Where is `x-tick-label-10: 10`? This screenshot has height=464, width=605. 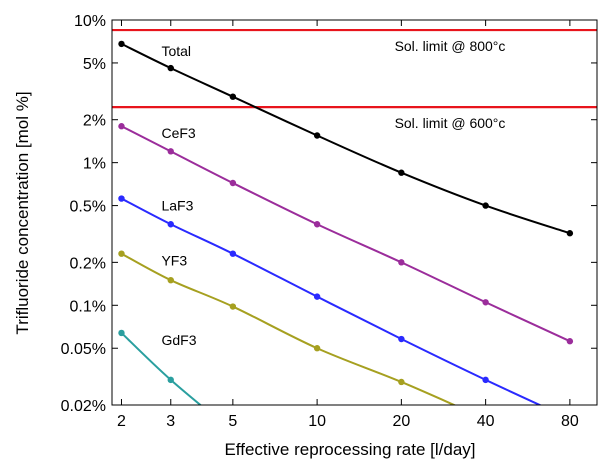 x-tick-label-10: 10 is located at coordinates (317, 421).